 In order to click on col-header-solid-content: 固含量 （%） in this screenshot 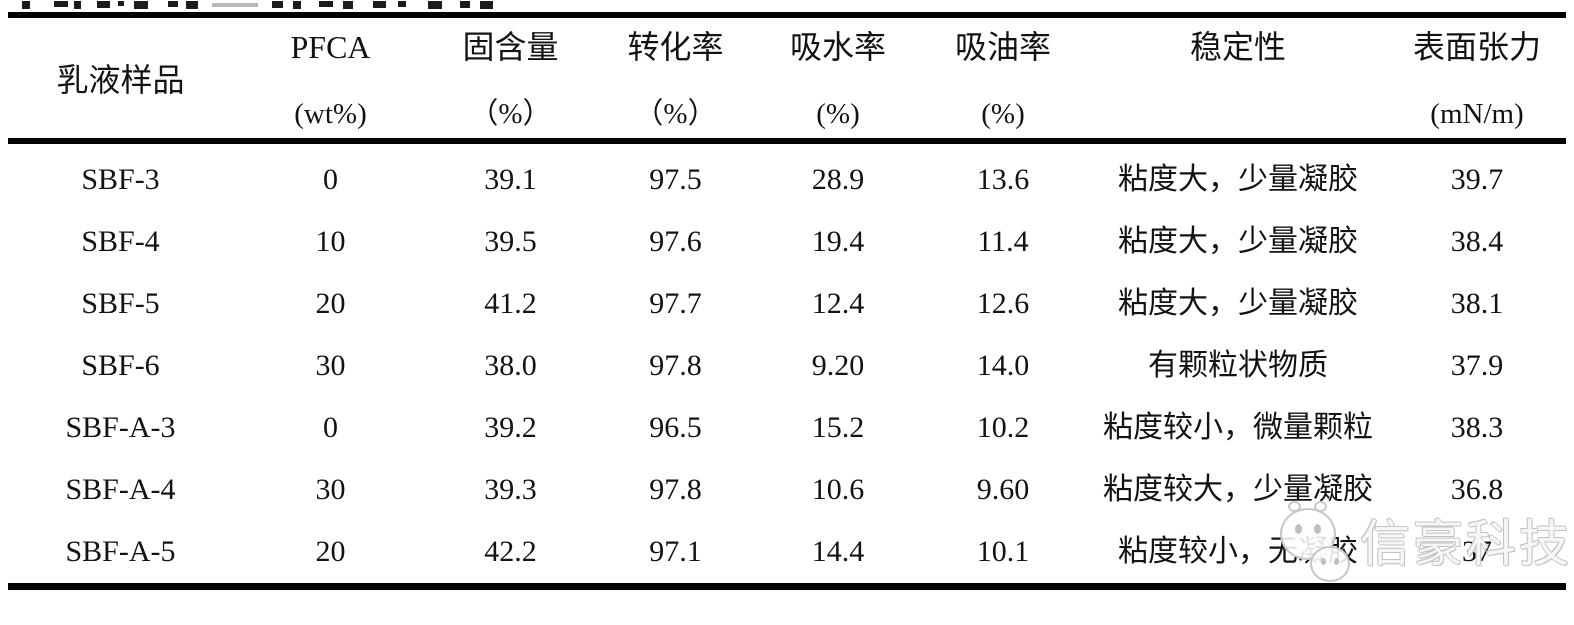, I will do `click(510, 78)`.